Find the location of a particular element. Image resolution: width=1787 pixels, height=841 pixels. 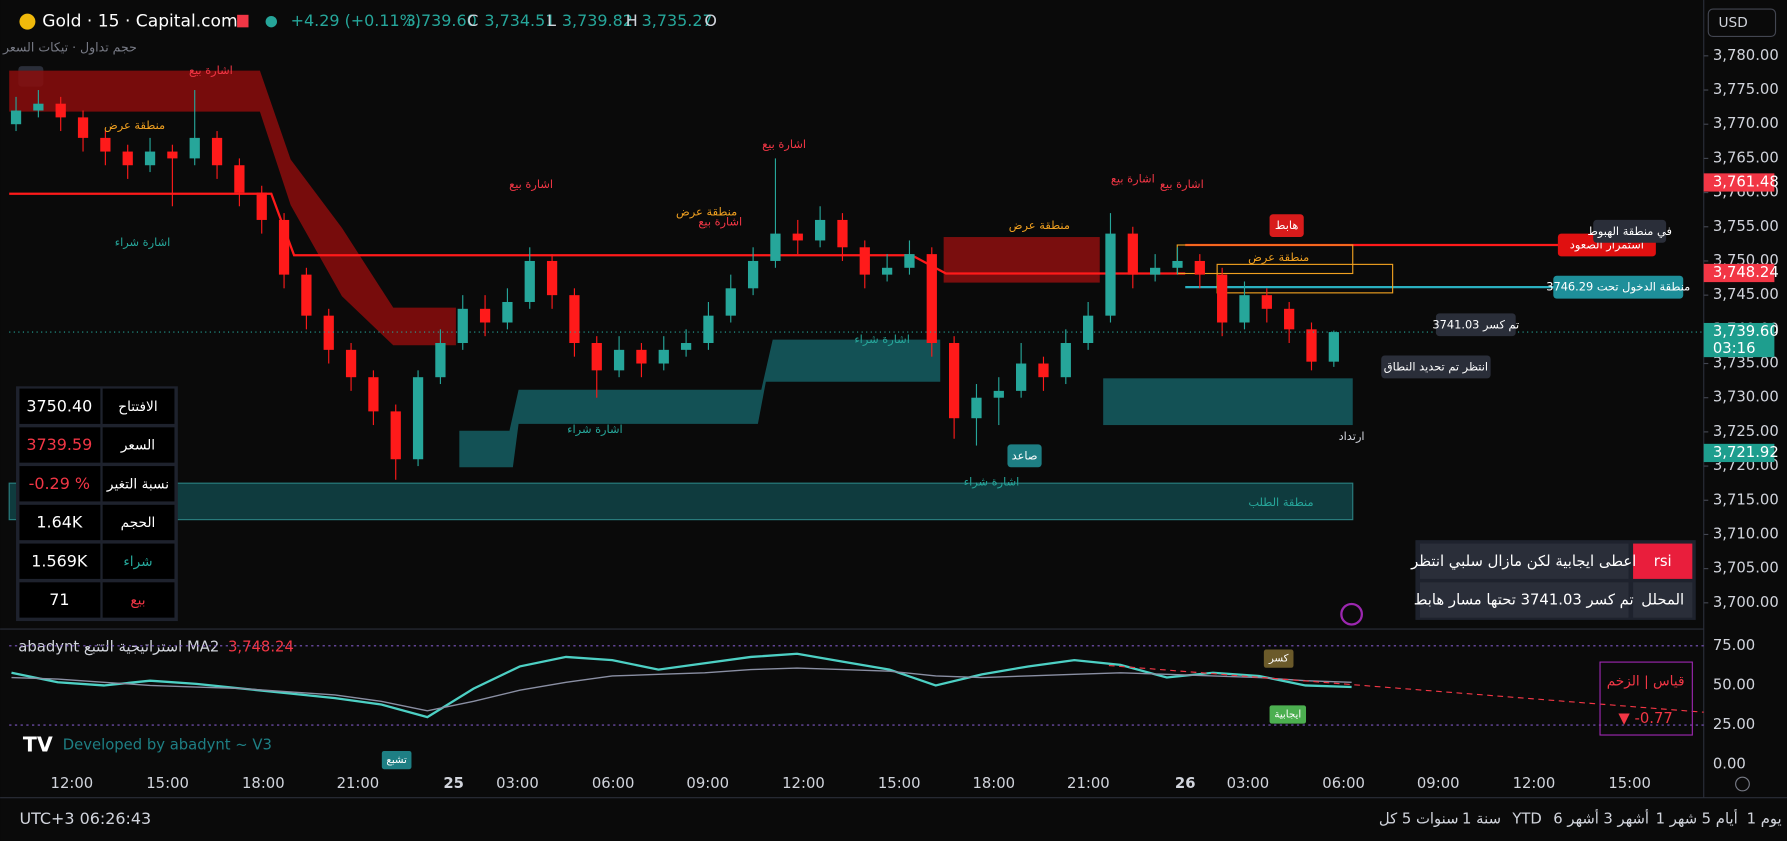

x-tick-label: 12:00 is located at coordinates (1534, 783).